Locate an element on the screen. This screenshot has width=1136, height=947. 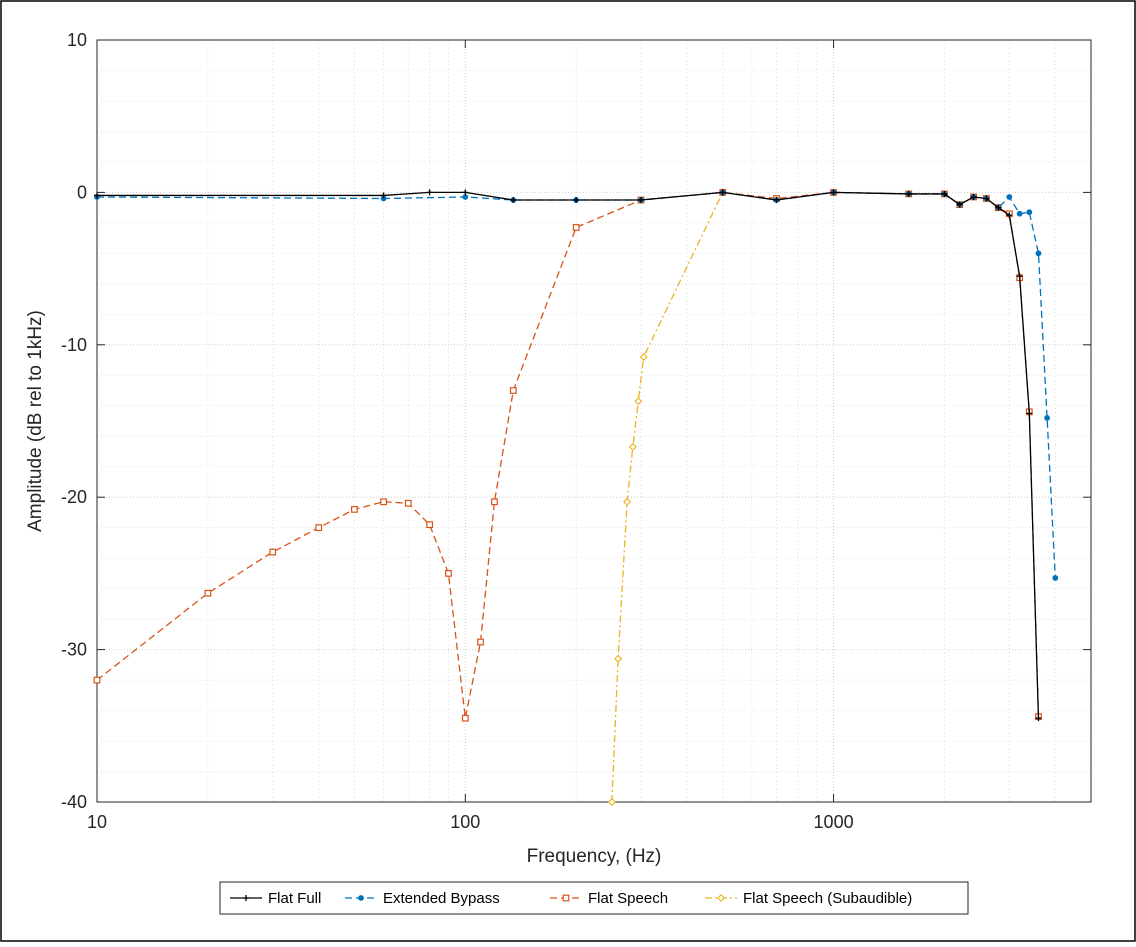
legend-label: Flat Full is located at coordinates (294, 898).